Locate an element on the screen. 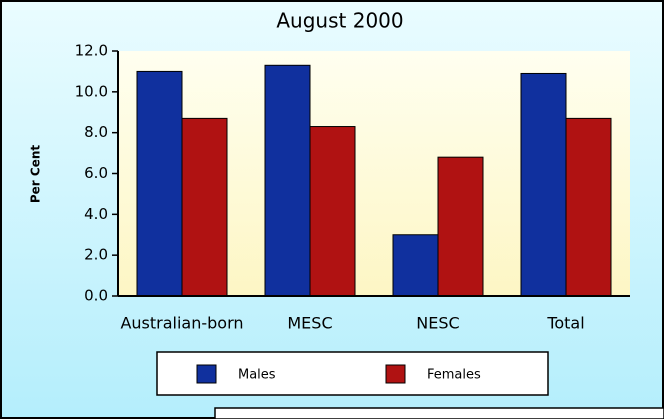 This screenshot has height=419, width=664. y-tick-label: 10.0 is located at coordinates (91, 91).